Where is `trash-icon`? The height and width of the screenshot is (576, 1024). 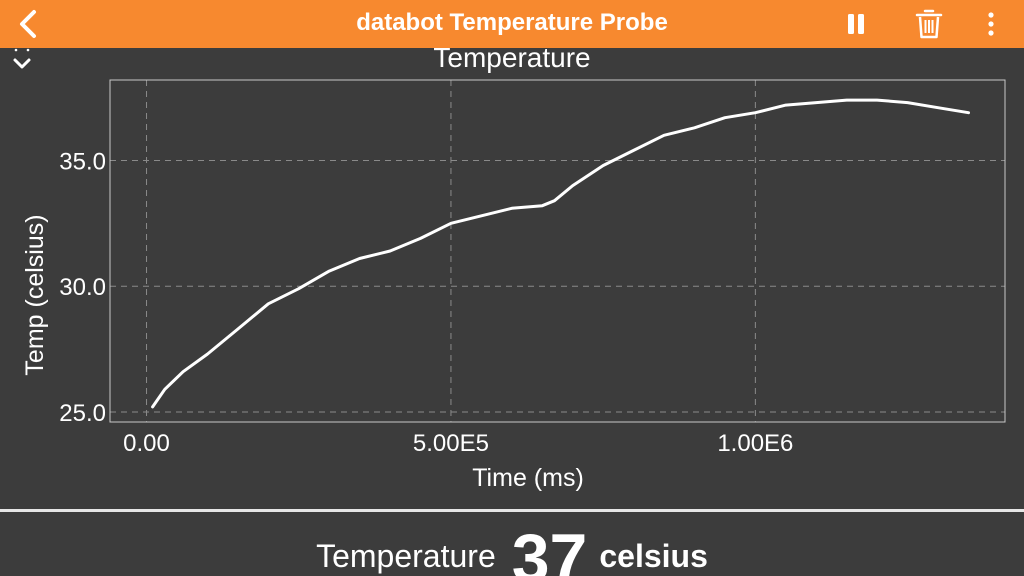
trash-icon is located at coordinates (929, 24).